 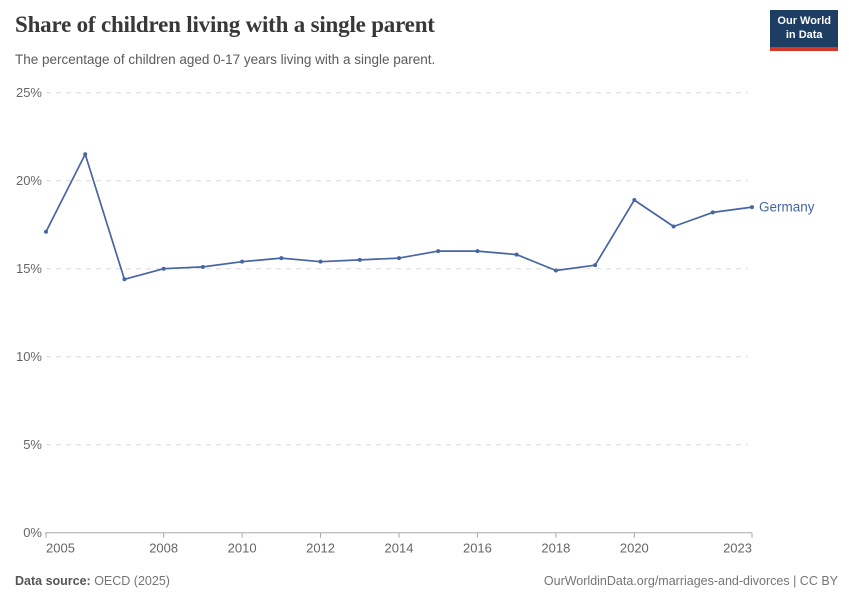 What do you see at coordinates (787, 207) in the screenshot?
I see `entity-label: Germany` at bounding box center [787, 207].